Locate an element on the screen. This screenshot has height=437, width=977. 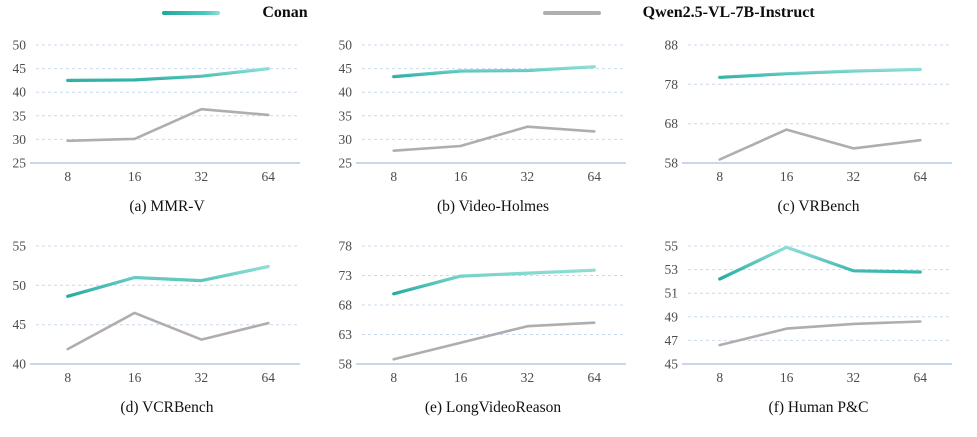
chart-c-plot: 58 68 78 88 8 16 32 64 is located at coordinates (814, 114).